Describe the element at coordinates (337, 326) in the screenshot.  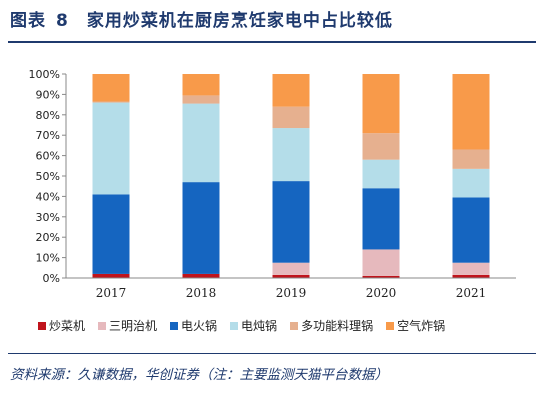
I see `legend-label: 多功能料理锅` at that location.